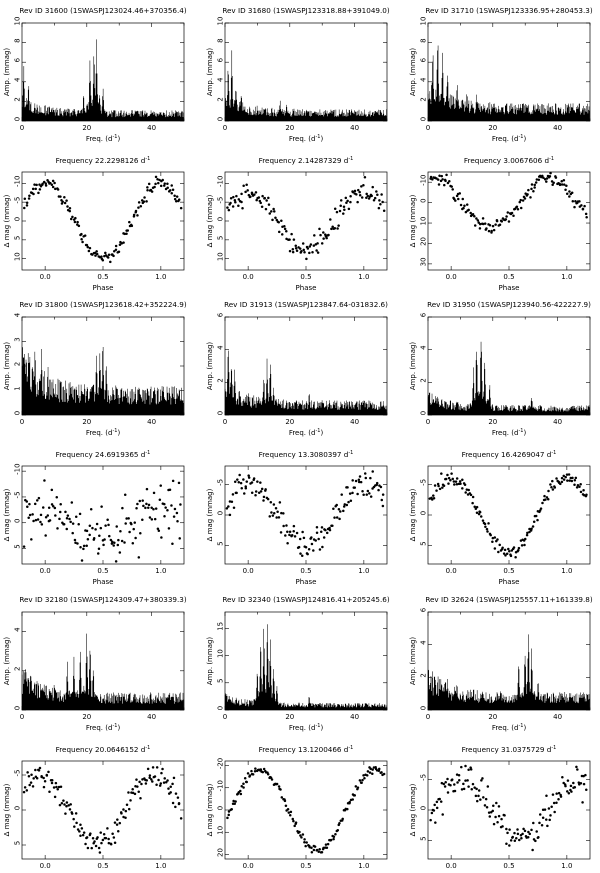  I want to click on phase-x-tick-label: 1.0, so click(363, 866).